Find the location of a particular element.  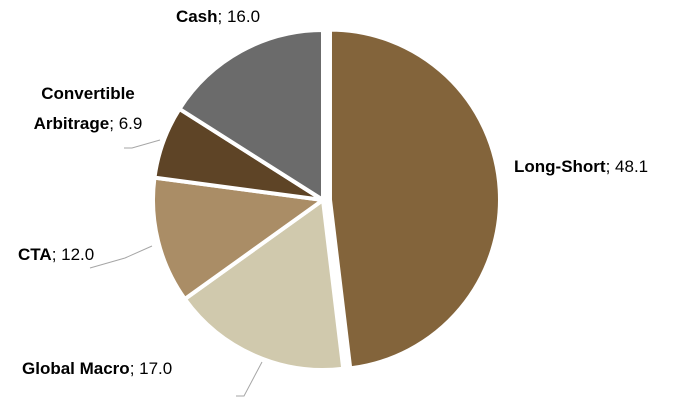

category-label: Long-Short is located at coordinates (560, 166).